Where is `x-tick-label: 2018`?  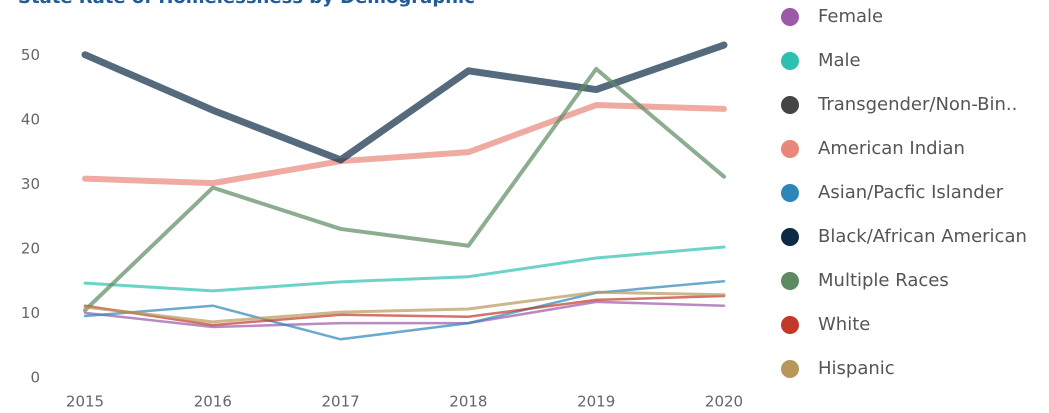
x-tick-label: 2018 is located at coordinates (468, 402).